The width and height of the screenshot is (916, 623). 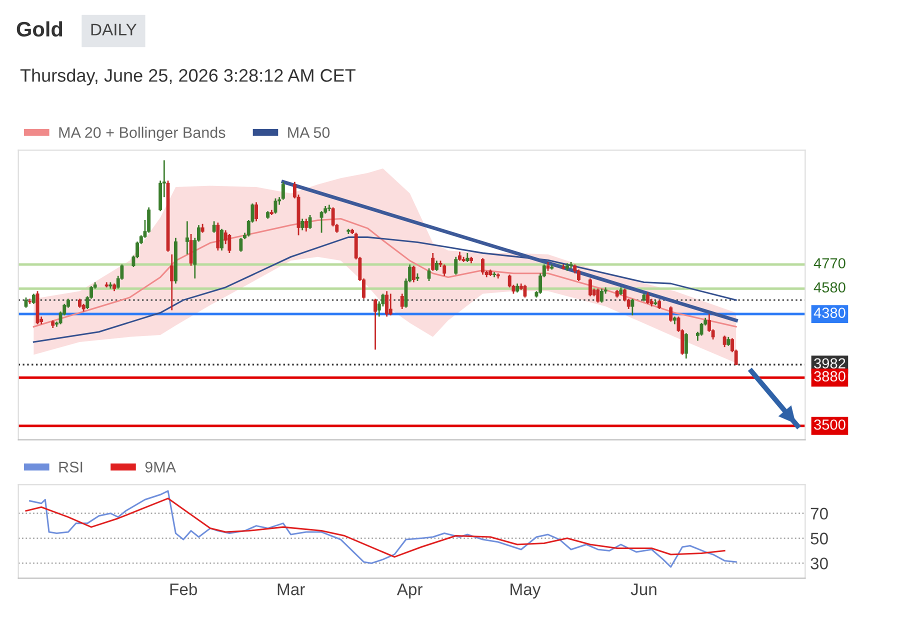 I want to click on y-tick-label: 70, so click(x=819, y=514).